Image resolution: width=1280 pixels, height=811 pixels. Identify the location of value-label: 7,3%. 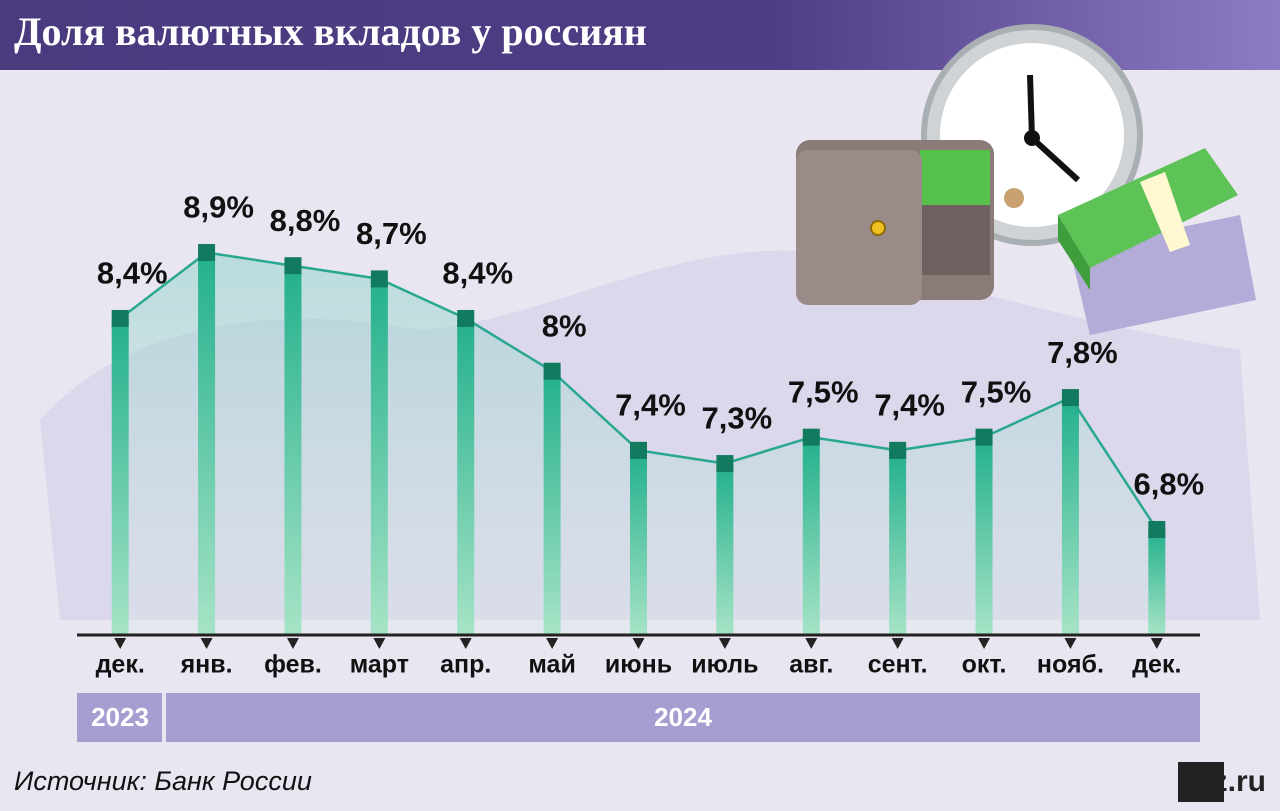
(737, 418).